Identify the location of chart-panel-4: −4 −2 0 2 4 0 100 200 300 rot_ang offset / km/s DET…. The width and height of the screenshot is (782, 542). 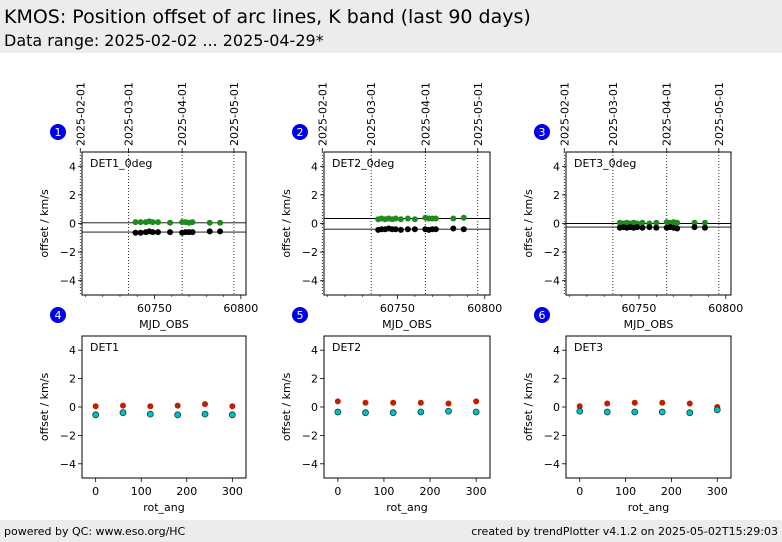
(142, 410).